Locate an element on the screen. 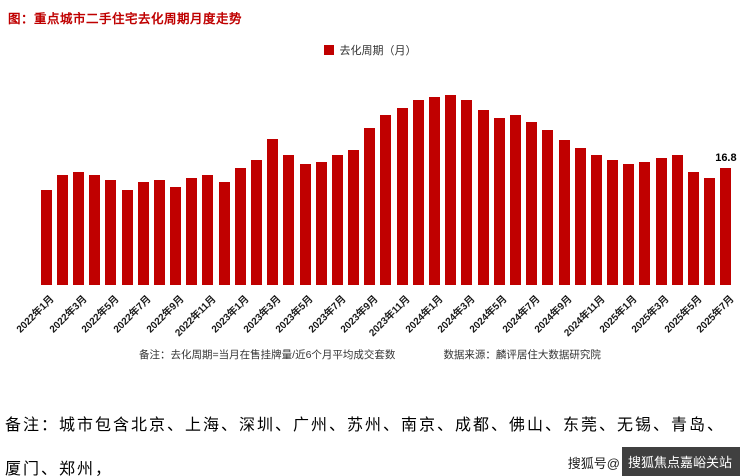 The image size is (740, 476). legend-label: 去化周期（月） is located at coordinates (378, 51).